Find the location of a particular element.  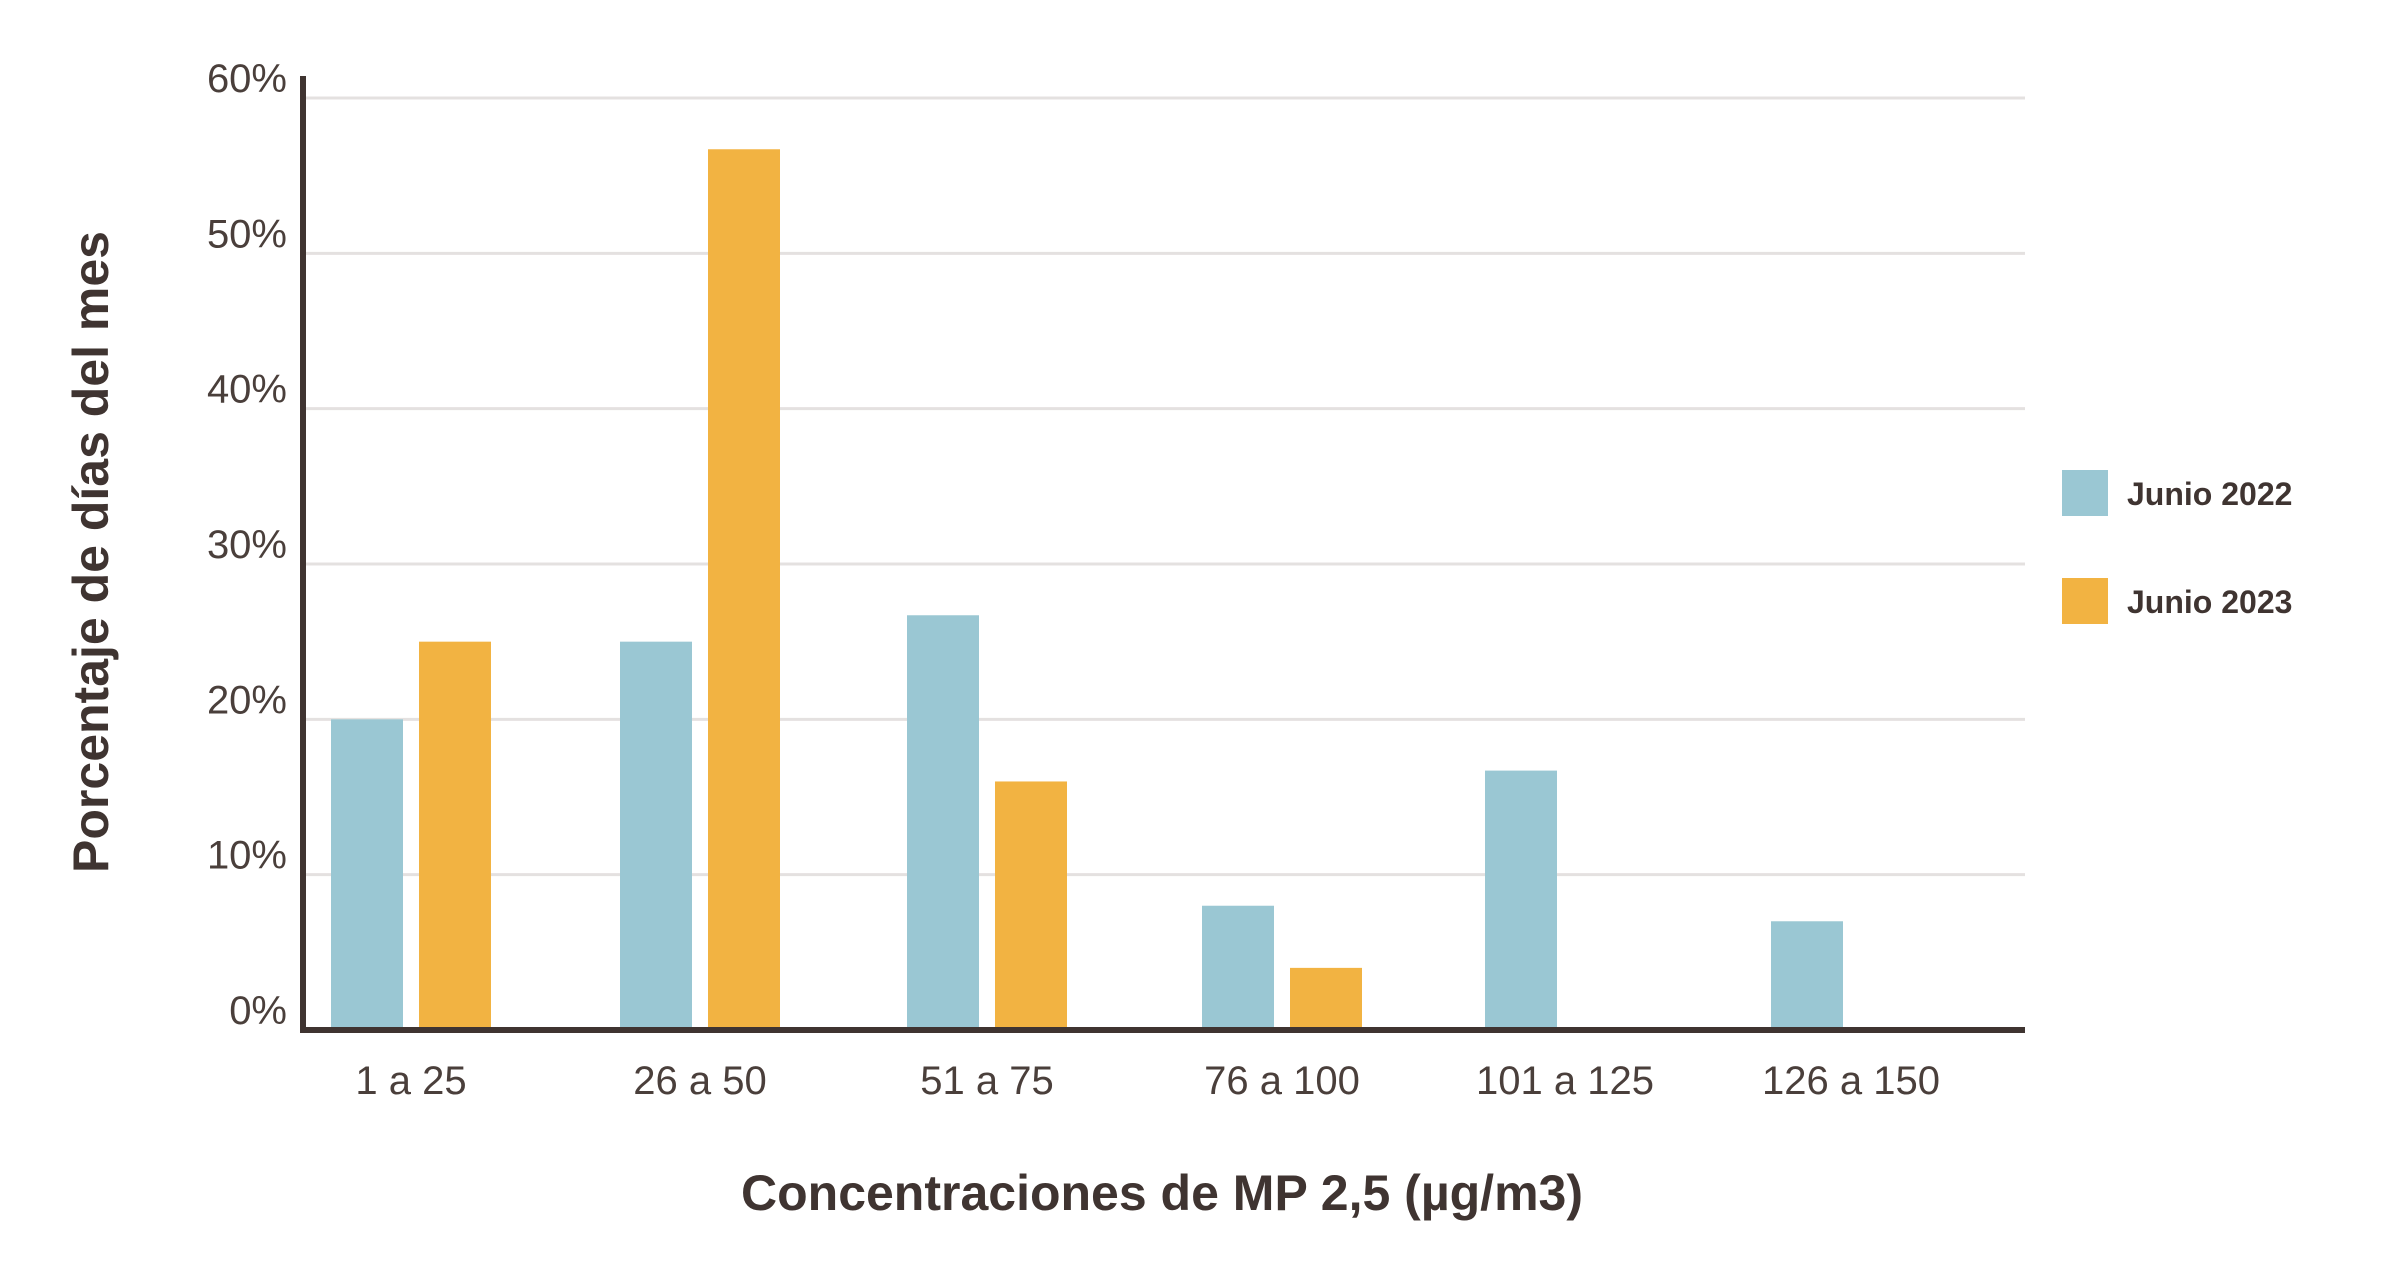

y-tick-label: 0% is located at coordinates (258, 1011).